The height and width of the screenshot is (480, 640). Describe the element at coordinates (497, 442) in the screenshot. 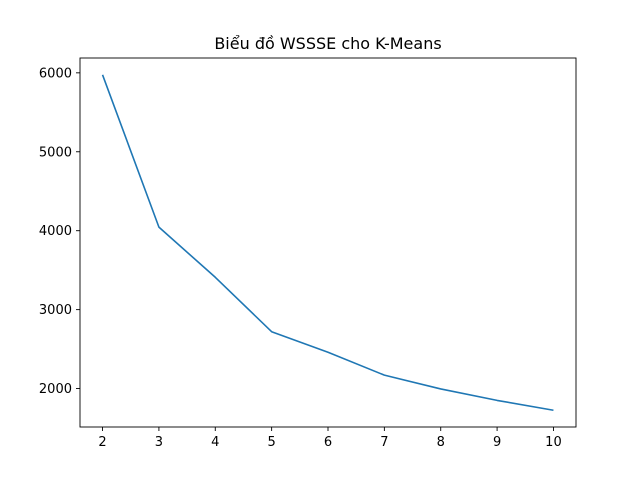

I see `x-tick-label-9: 9` at that location.